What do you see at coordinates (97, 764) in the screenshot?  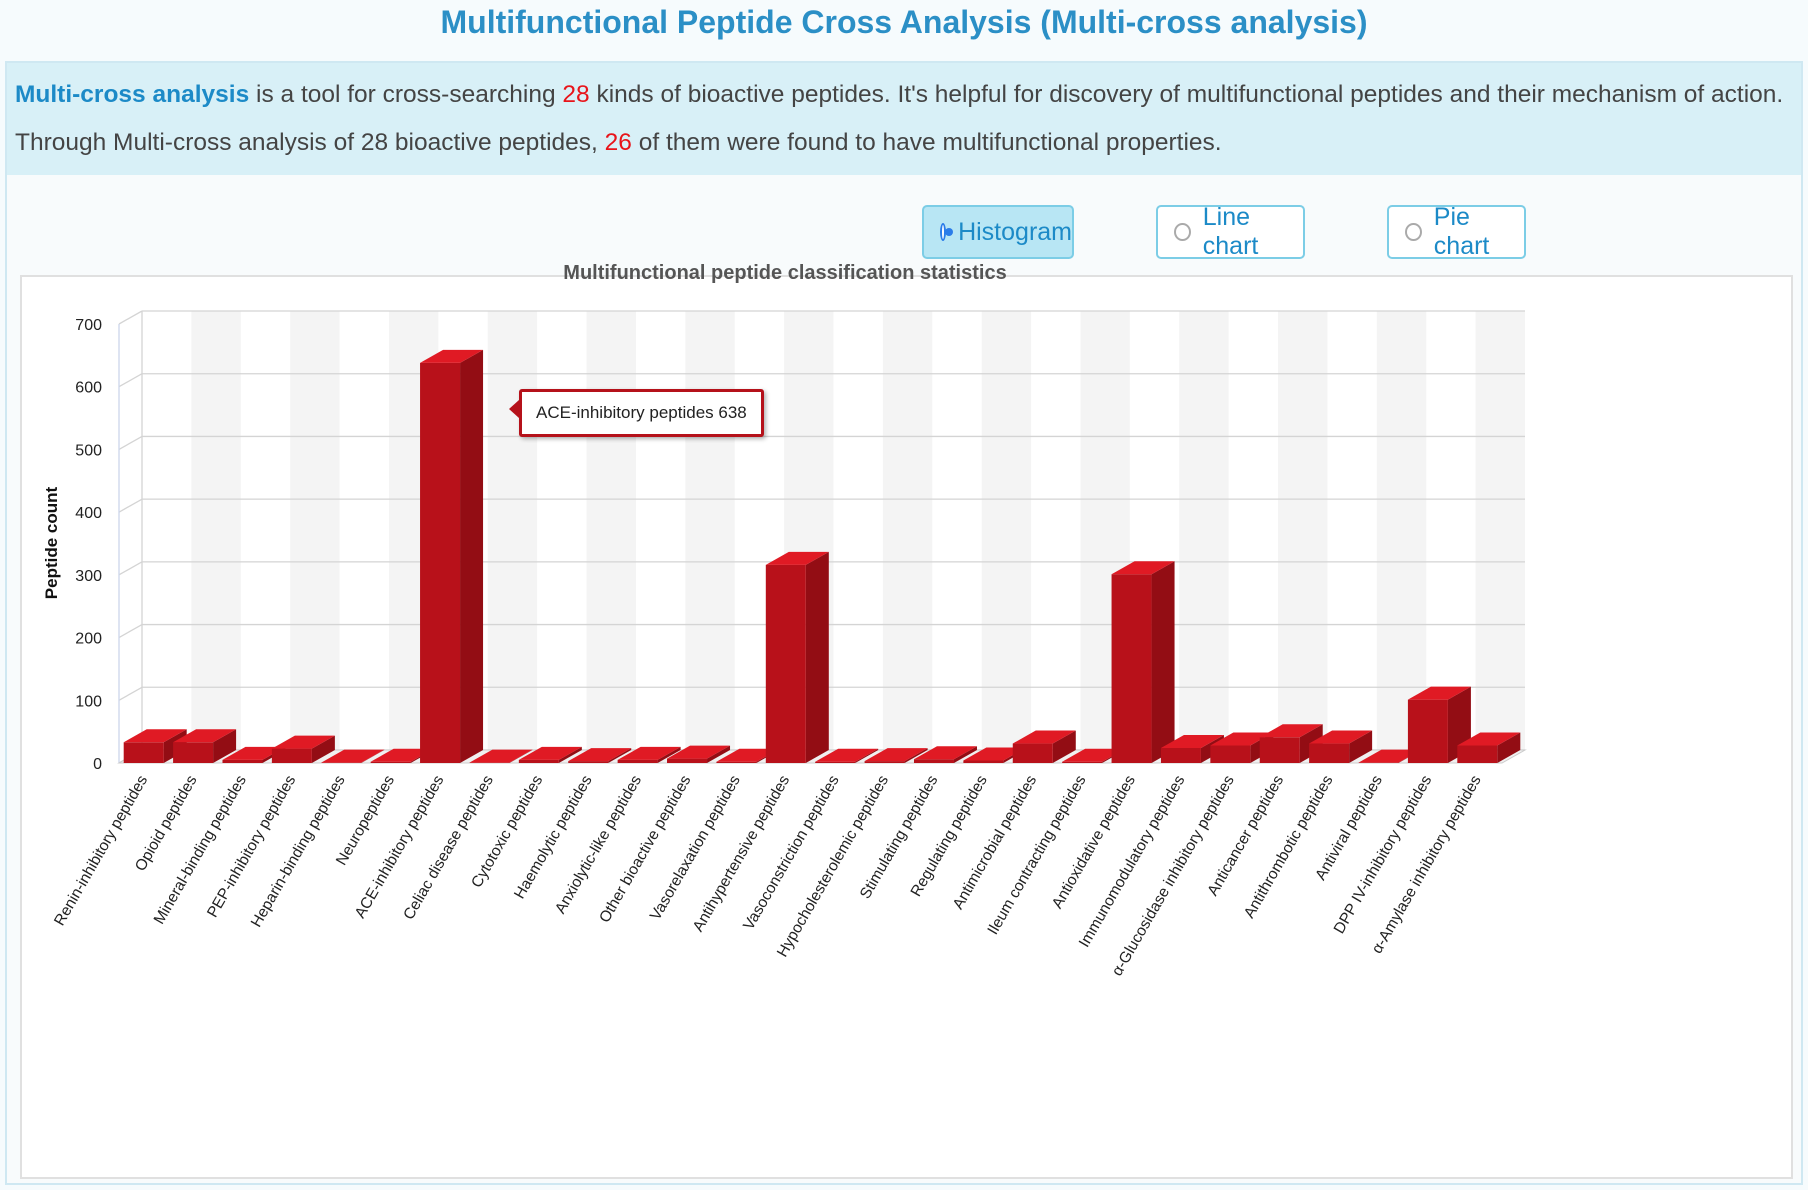 I see `y-tick-label: 0` at bounding box center [97, 764].